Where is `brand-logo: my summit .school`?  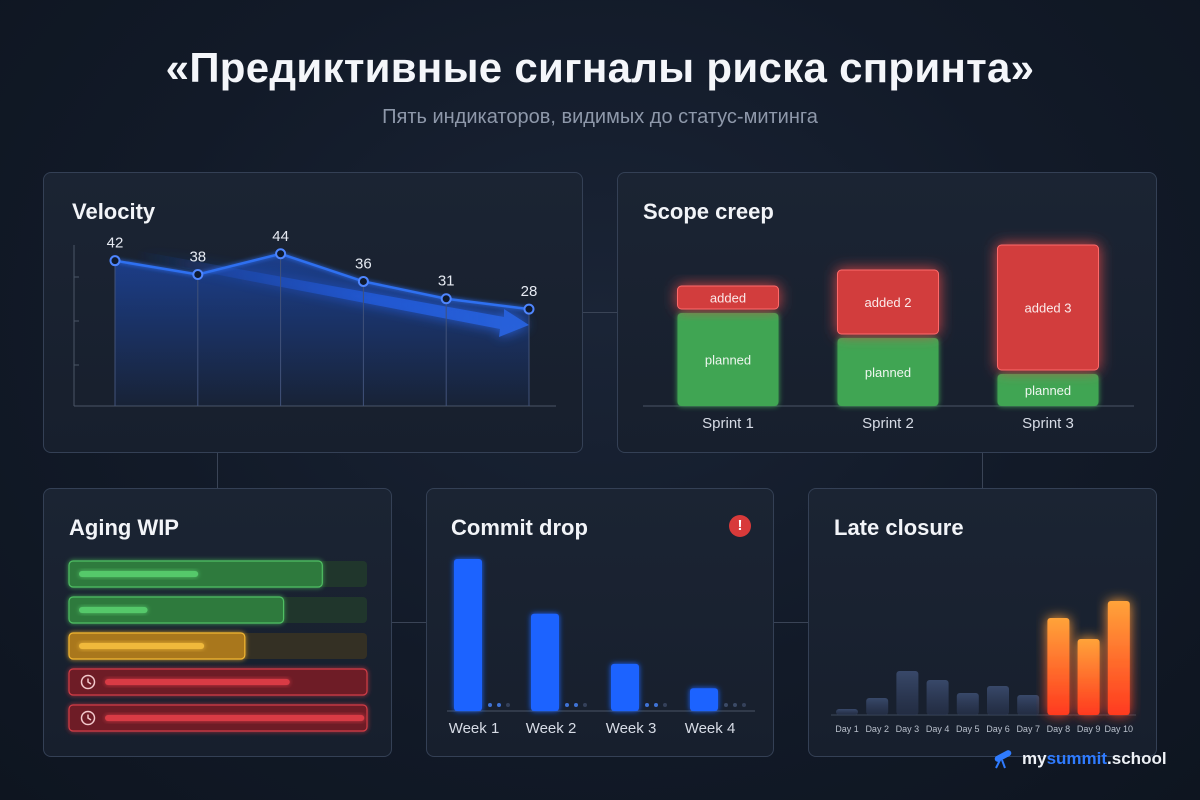
brand-logo: my summit .school is located at coordinates (1078, 759).